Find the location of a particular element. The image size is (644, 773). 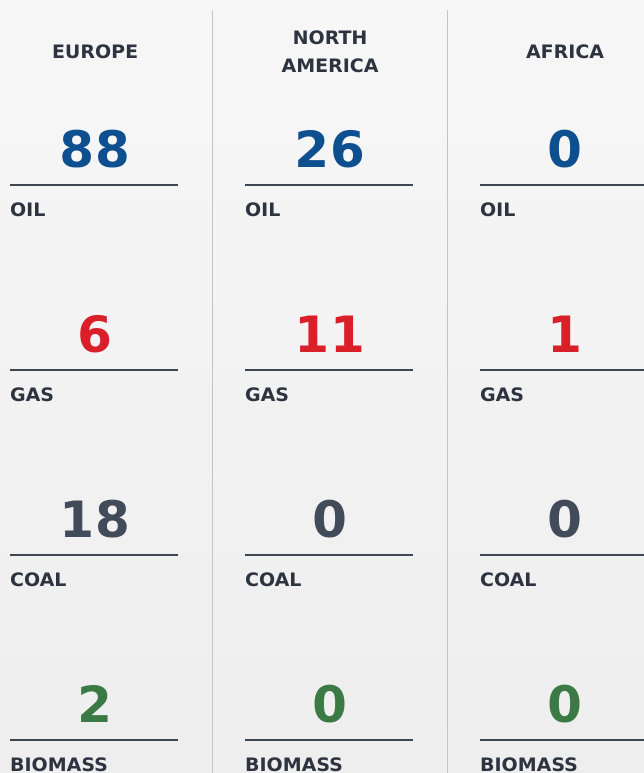

column-header: NORTH AMERICA is located at coordinates (330, 52).